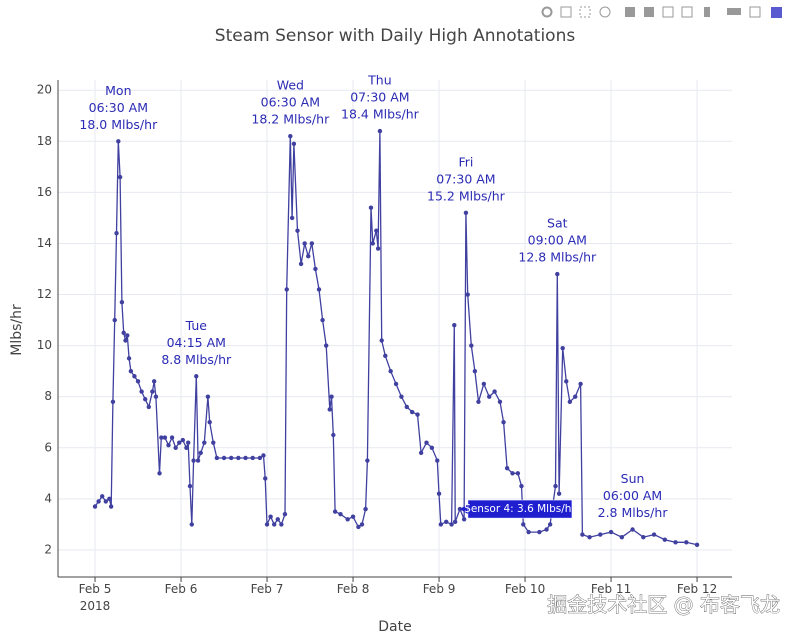 The image size is (800, 638). What do you see at coordinates (557, 240) in the screenshot?
I see `annotation: 09:00 AM` at bounding box center [557, 240].